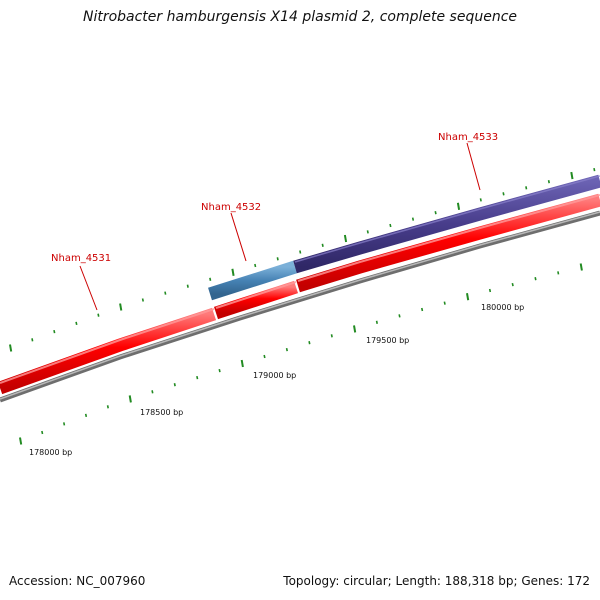  I want to click on position-label-178500: 178500 bp, so click(161, 412).